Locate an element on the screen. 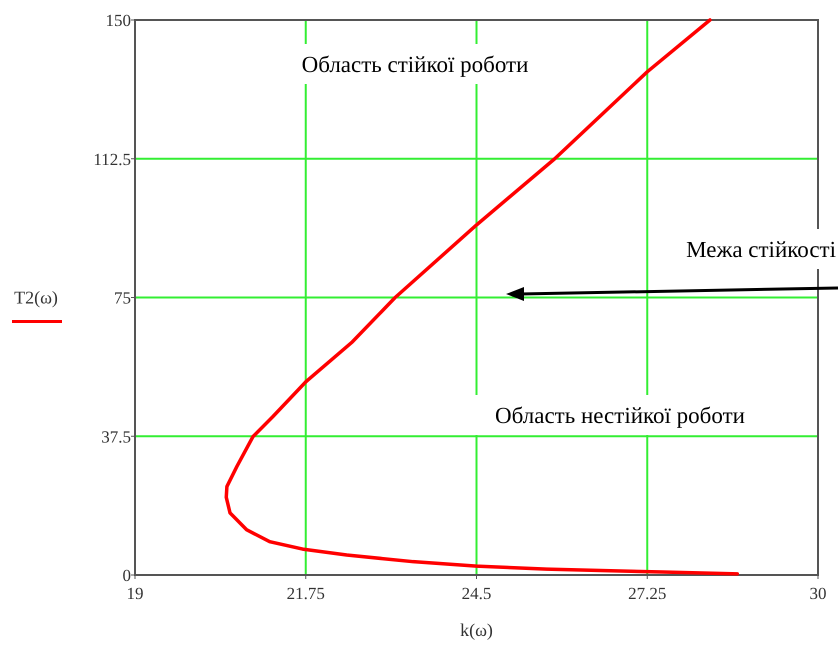 The height and width of the screenshot is (648, 839). annotation: Межа стійкості is located at coordinates (761, 249).